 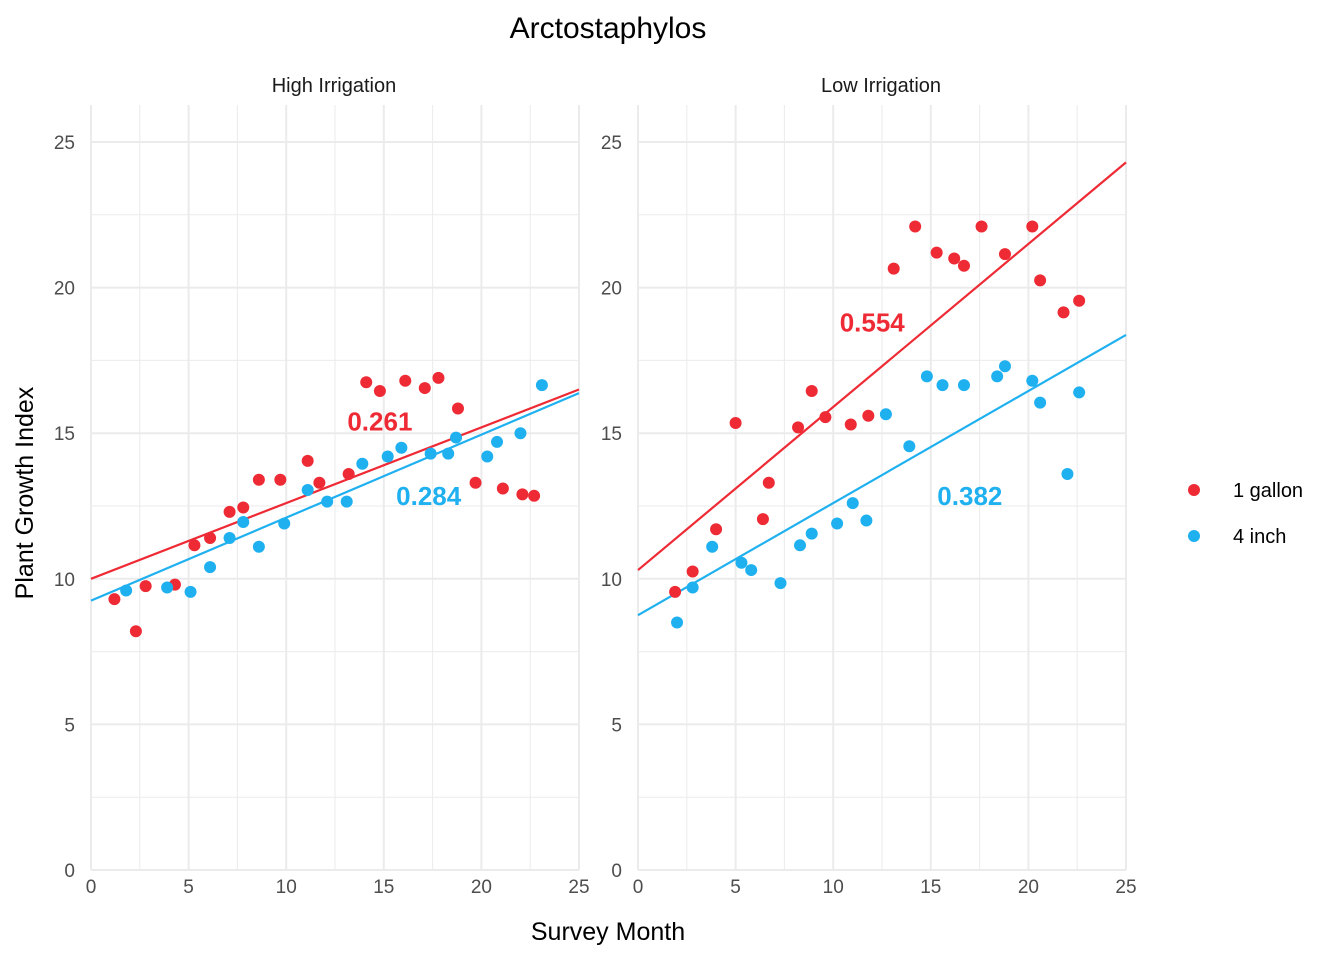 What do you see at coordinates (608, 932) in the screenshot?
I see `x-axis-title: Survey Month` at bounding box center [608, 932].